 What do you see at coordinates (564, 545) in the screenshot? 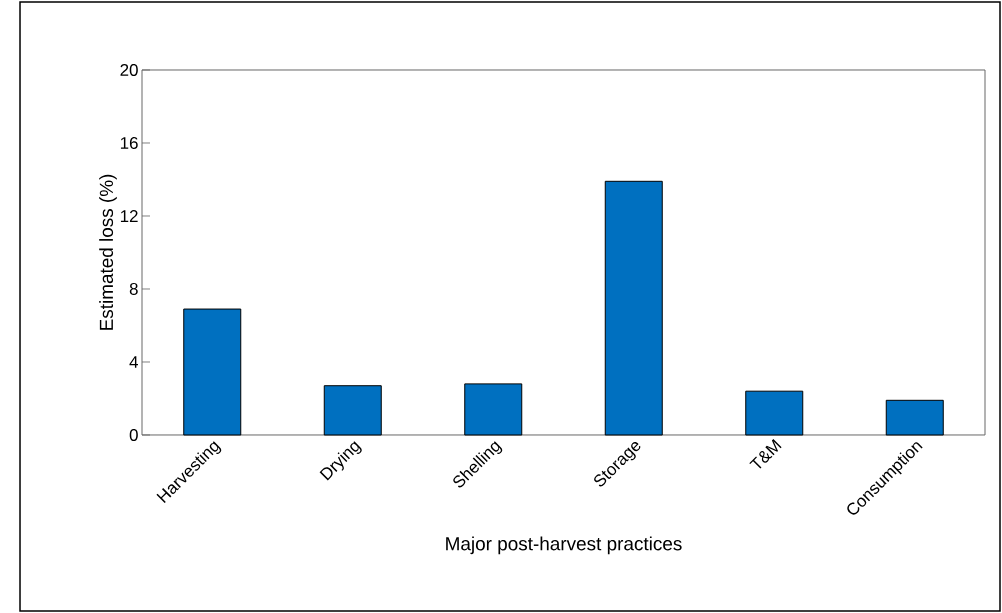
I see `x-axis-title: Major post-harvest practices` at bounding box center [564, 545].